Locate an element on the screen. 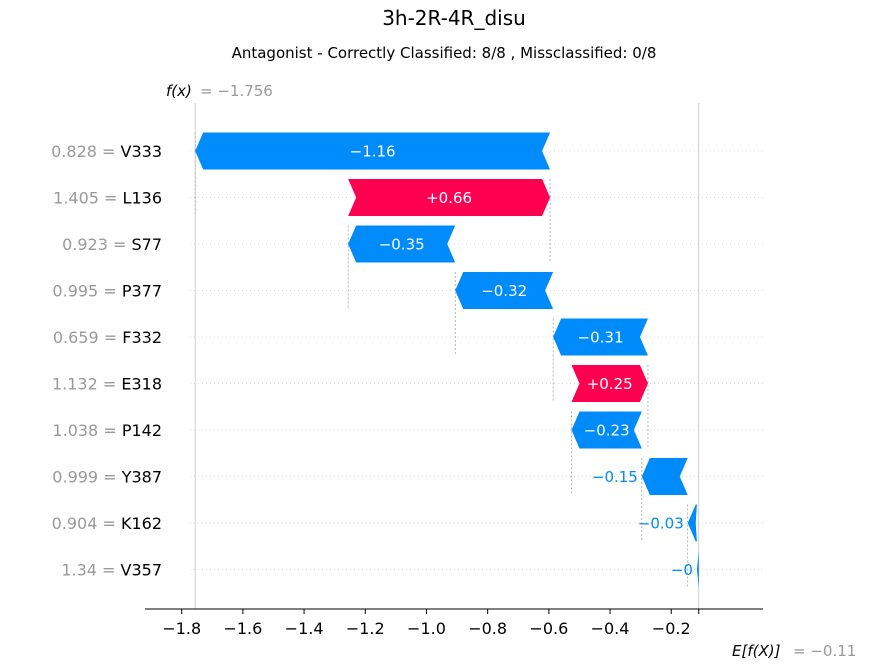  bar-l136 is located at coordinates (449, 197).